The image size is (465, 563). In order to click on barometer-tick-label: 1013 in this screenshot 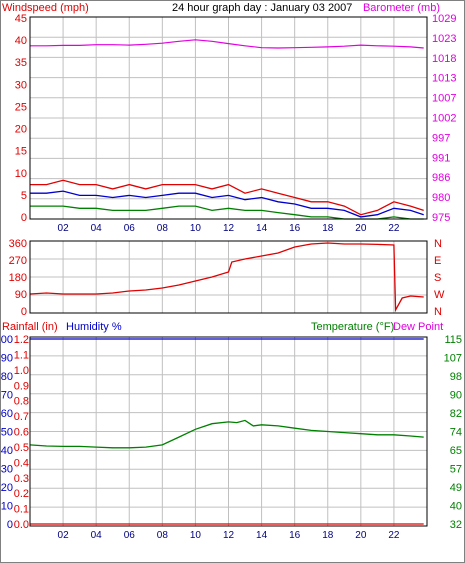, I will do `click(444, 79)`.